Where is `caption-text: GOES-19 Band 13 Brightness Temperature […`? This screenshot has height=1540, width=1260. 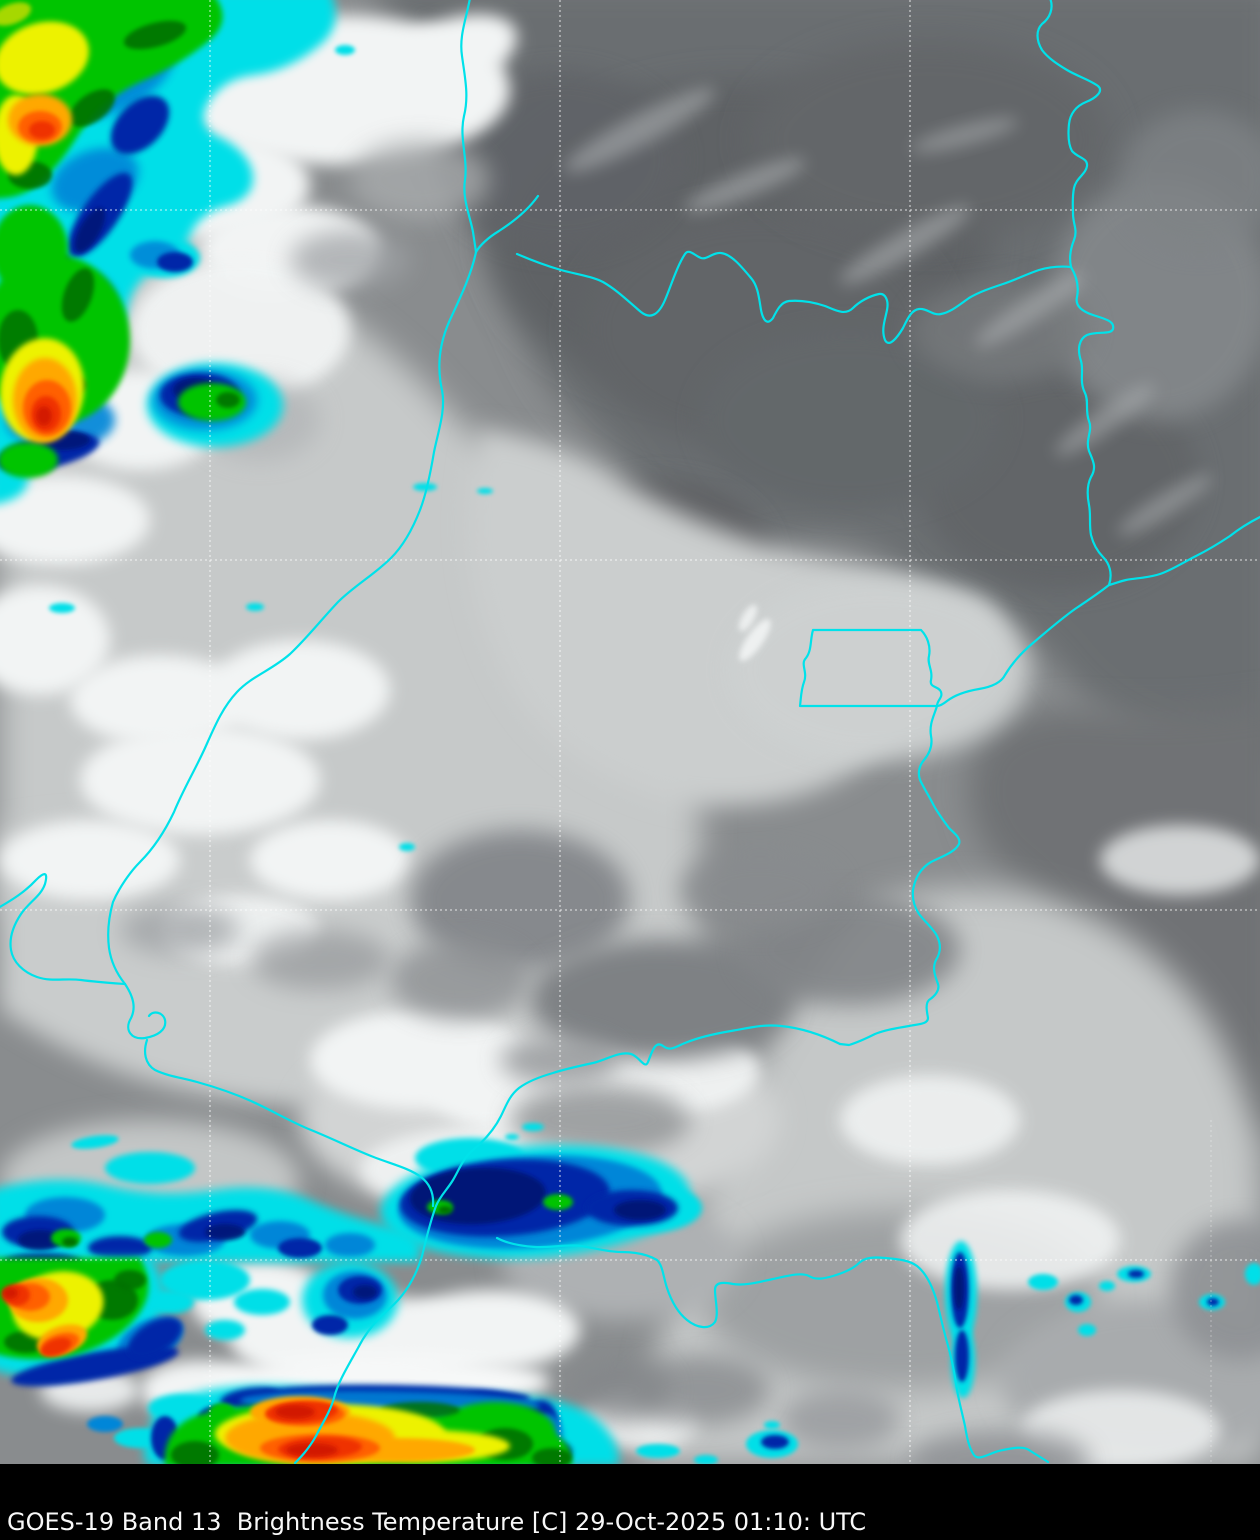 caption-text: GOES-19 Band 13 Brightness Temperature [… is located at coordinates (437, 1522).